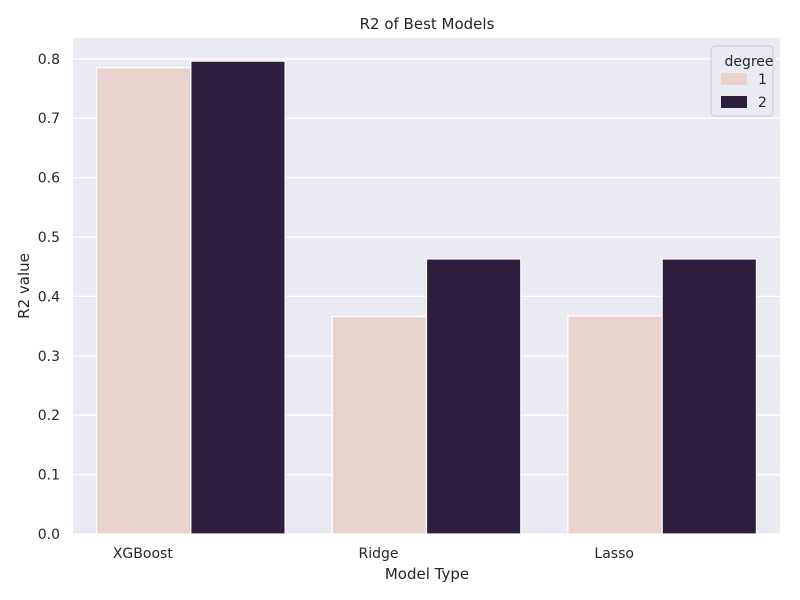 The width and height of the screenshot is (800, 600). I want to click on chart-title: R2 of Best Models, so click(427, 24).